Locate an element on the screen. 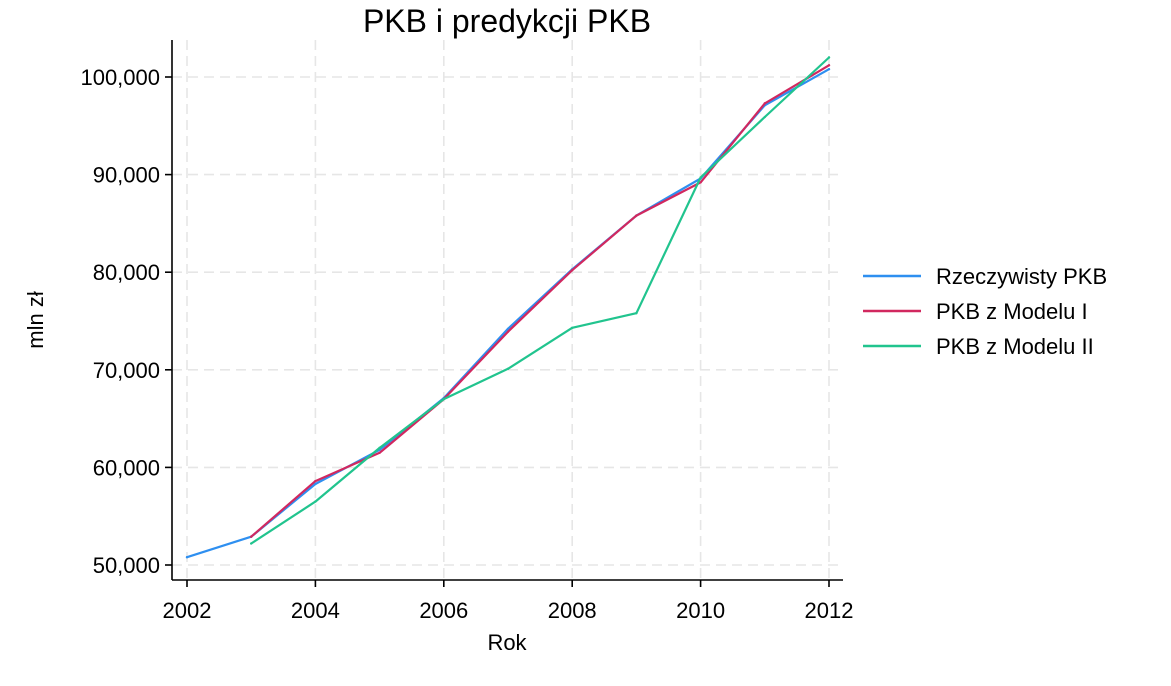 The width and height of the screenshot is (1171, 686). x-tick-label: 2008 is located at coordinates (572, 610).